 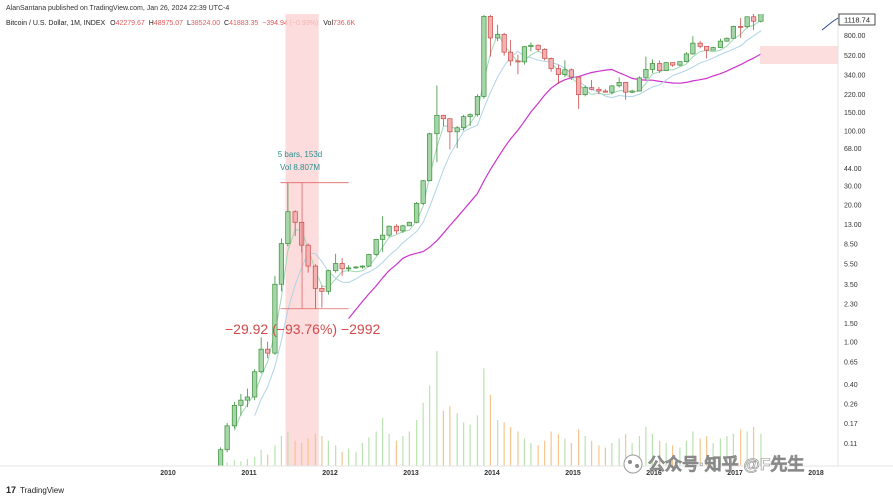 What do you see at coordinates (11, 490) in the screenshot?
I see `tv-mark-icon: 17` at bounding box center [11, 490].